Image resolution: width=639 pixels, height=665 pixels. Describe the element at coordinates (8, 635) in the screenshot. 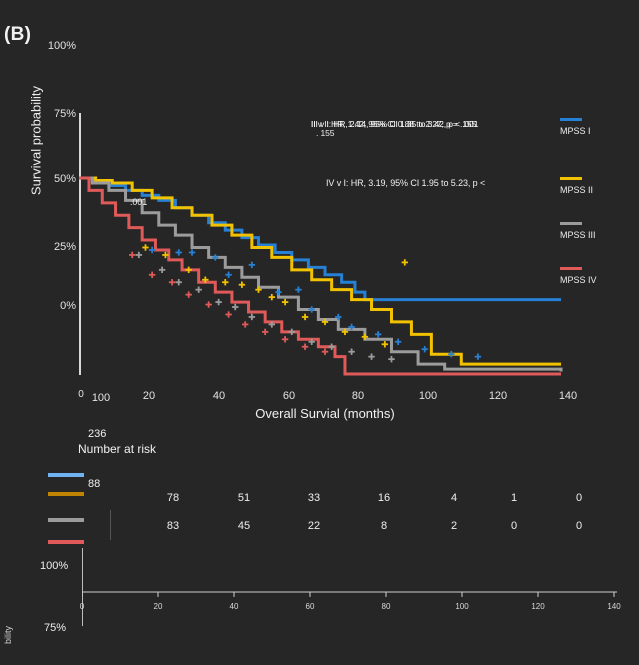

I see `bottom-y-axis-title: bility` at that location.